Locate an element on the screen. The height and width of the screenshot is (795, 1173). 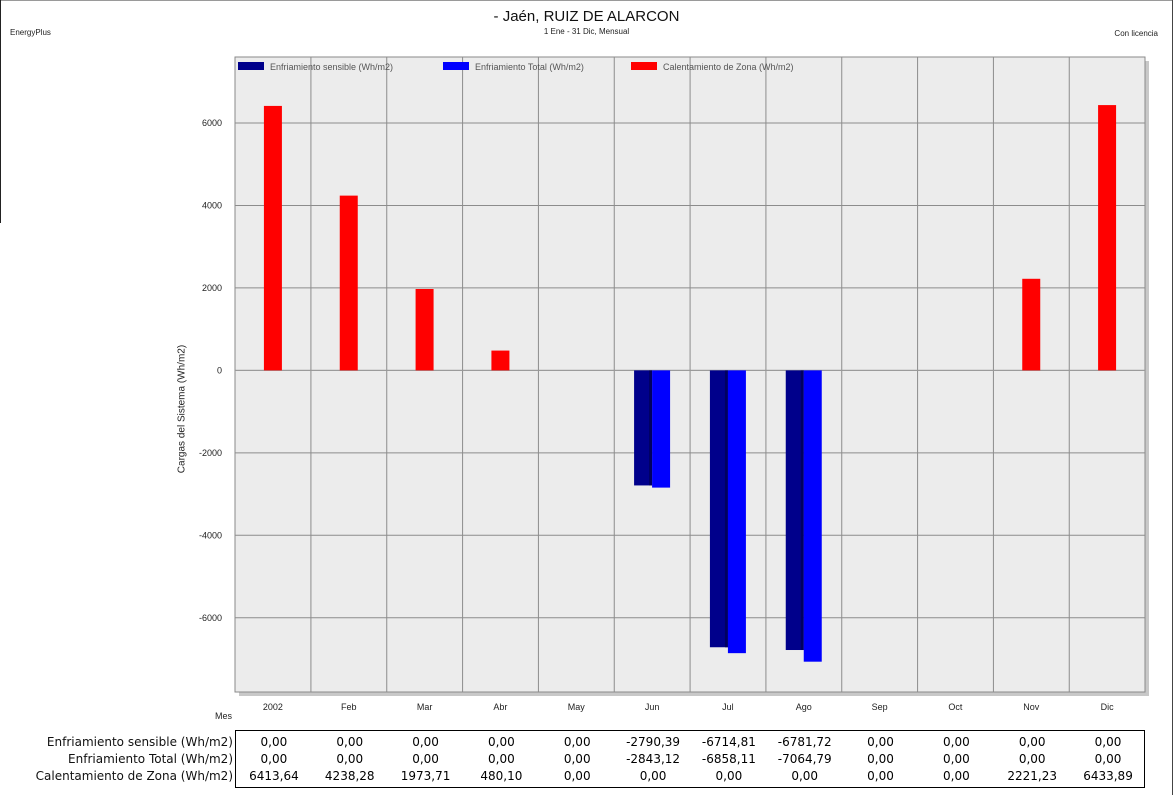
x-tick-label: 2002 is located at coordinates (273, 707).